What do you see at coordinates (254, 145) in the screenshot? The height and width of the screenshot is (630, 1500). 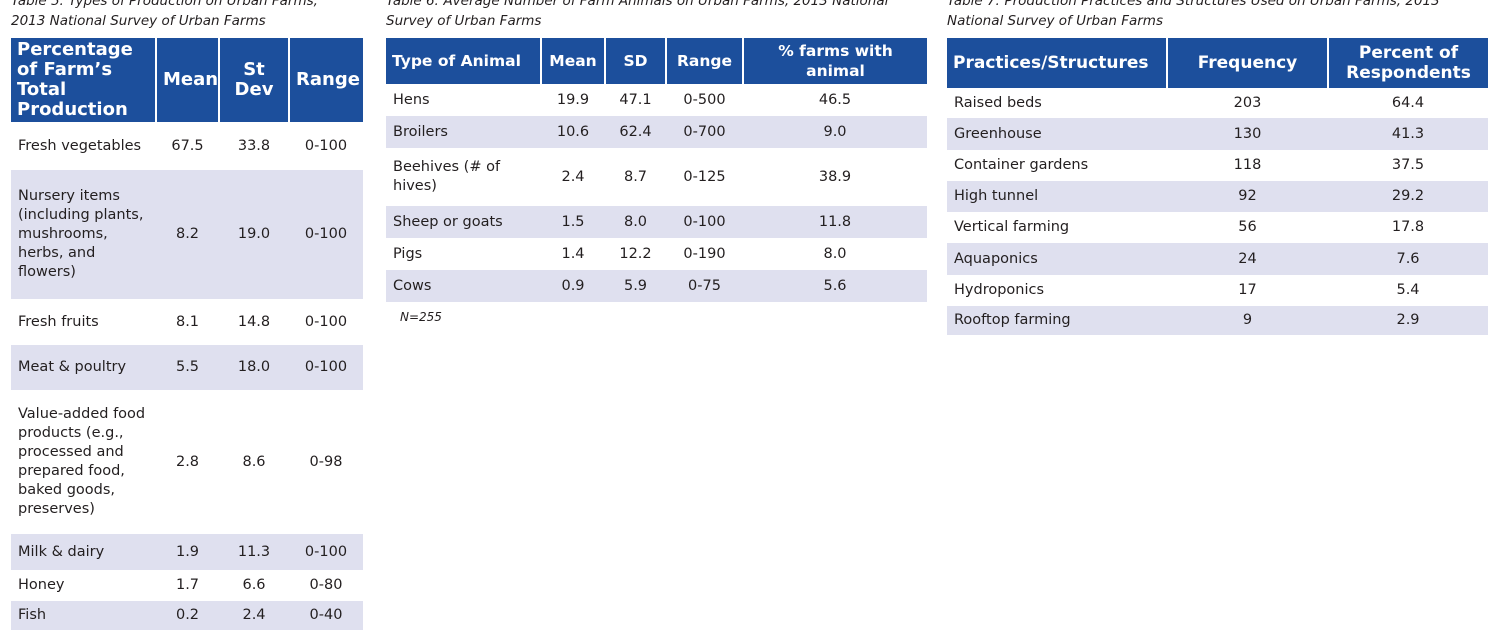 I see `table-cell: 33.8` at bounding box center [254, 145].